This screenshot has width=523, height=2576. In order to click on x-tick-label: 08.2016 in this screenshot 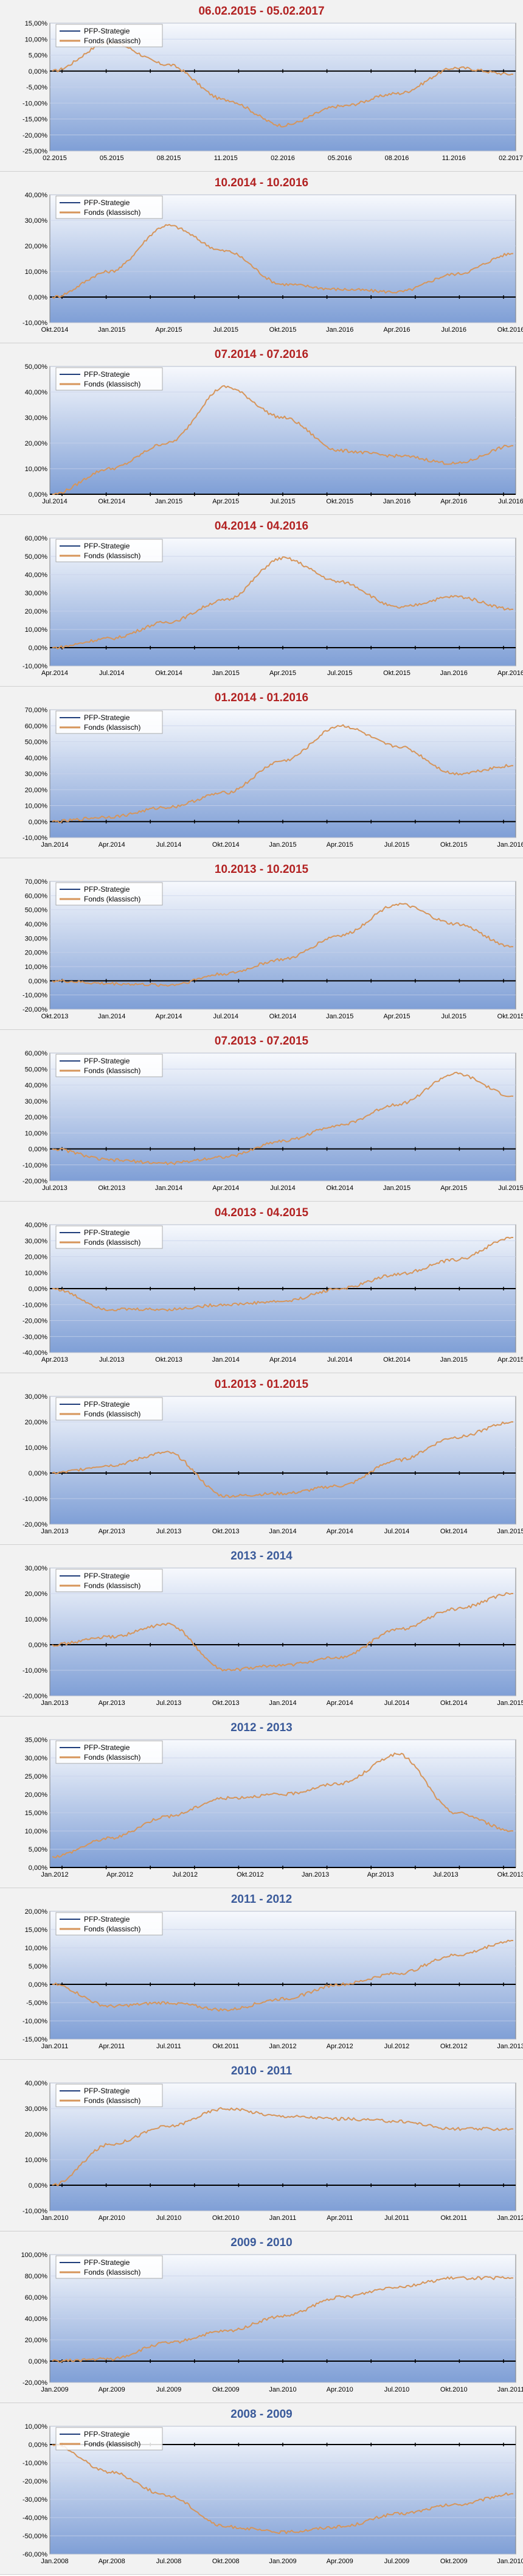, I will do `click(397, 158)`.